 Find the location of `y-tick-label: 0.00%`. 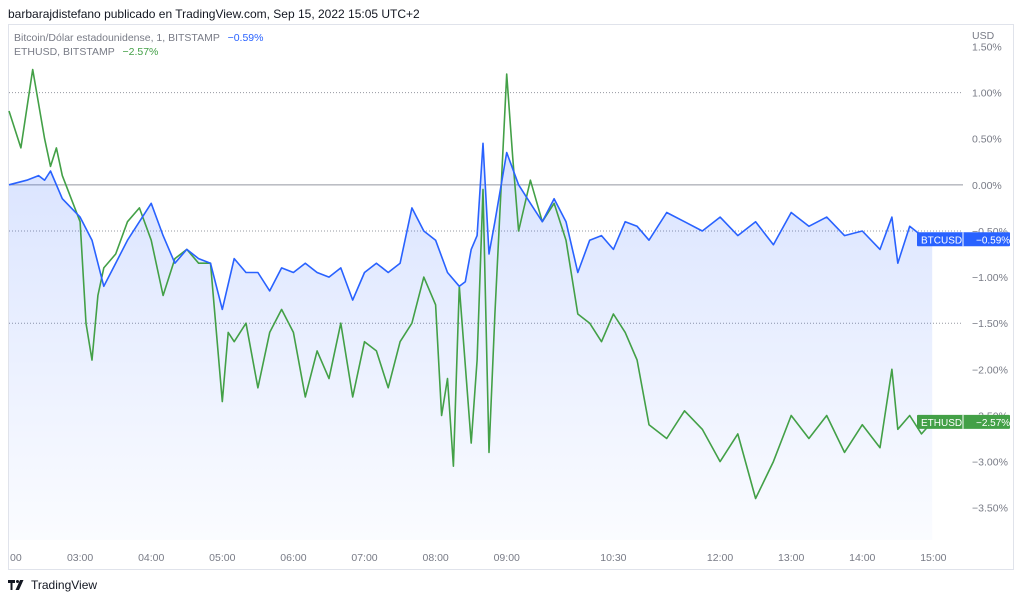

y-tick-label: 0.00% is located at coordinates (987, 186).